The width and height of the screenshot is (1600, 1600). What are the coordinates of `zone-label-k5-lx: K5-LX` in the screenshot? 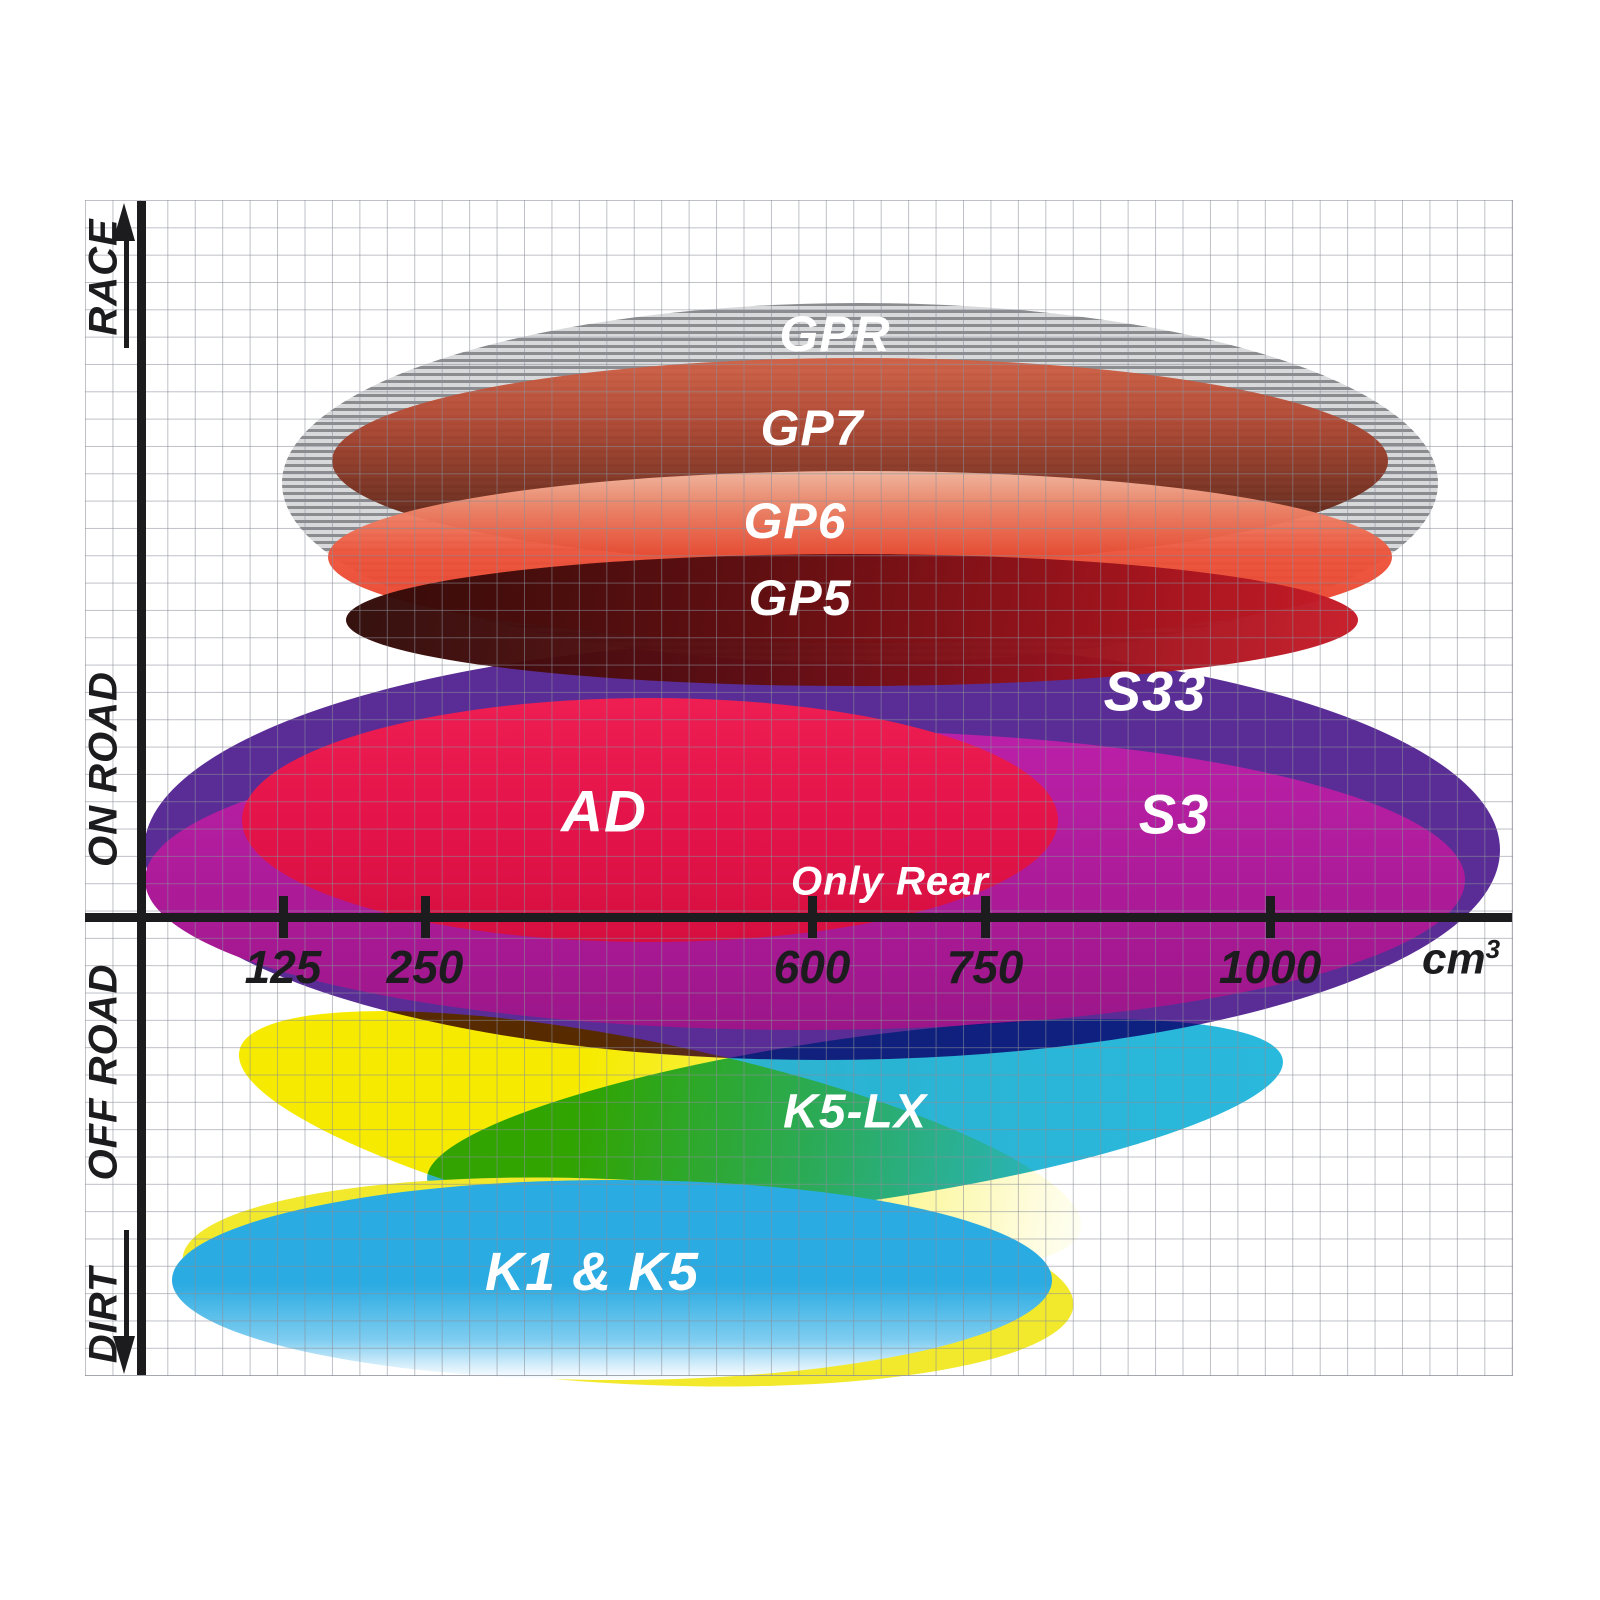 It's located at (855, 1112).